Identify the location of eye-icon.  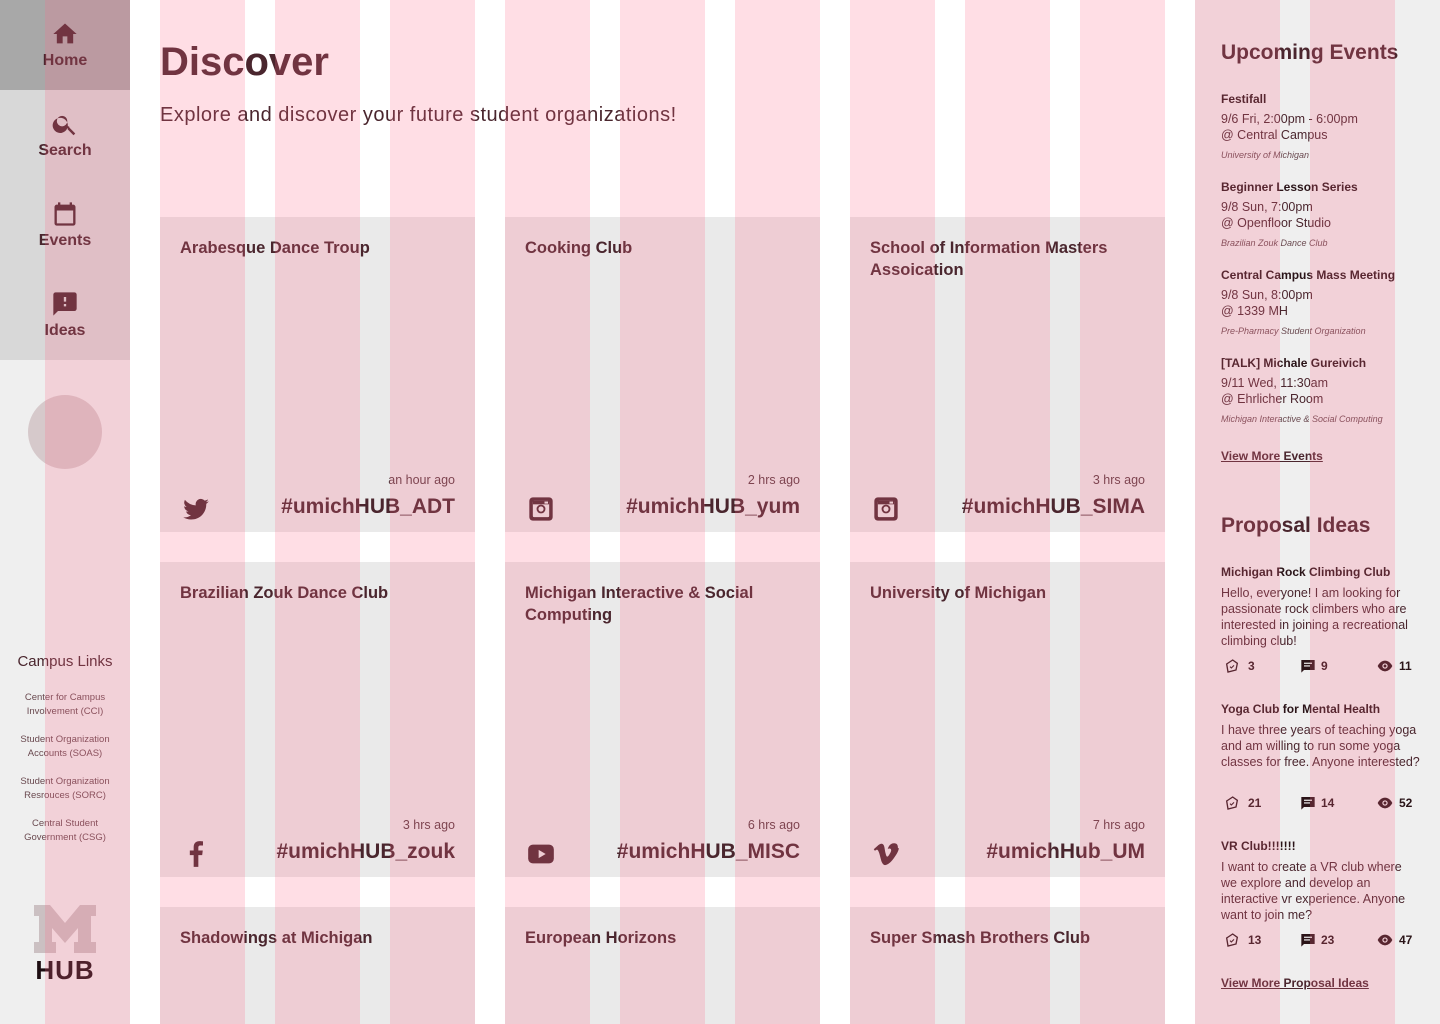
(1385, 666).